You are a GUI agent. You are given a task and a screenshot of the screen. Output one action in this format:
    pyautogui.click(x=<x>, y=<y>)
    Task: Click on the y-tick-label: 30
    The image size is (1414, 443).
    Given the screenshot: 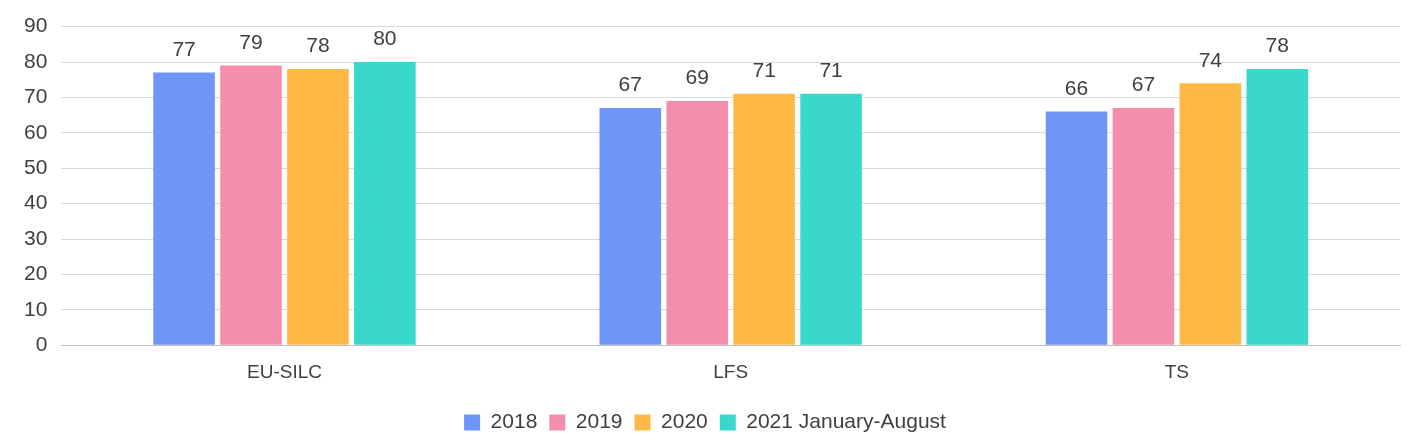 What is the action you would take?
    pyautogui.click(x=36, y=237)
    